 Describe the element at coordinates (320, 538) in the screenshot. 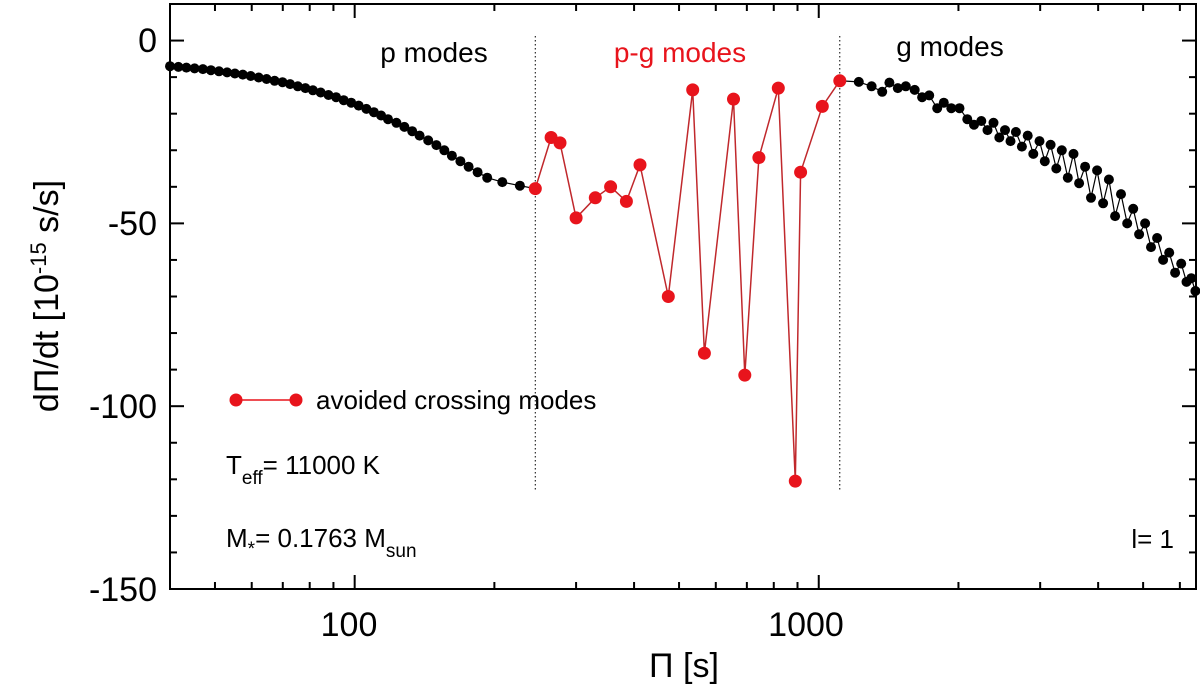

I see `mass-value: = 0.1763 M` at that location.